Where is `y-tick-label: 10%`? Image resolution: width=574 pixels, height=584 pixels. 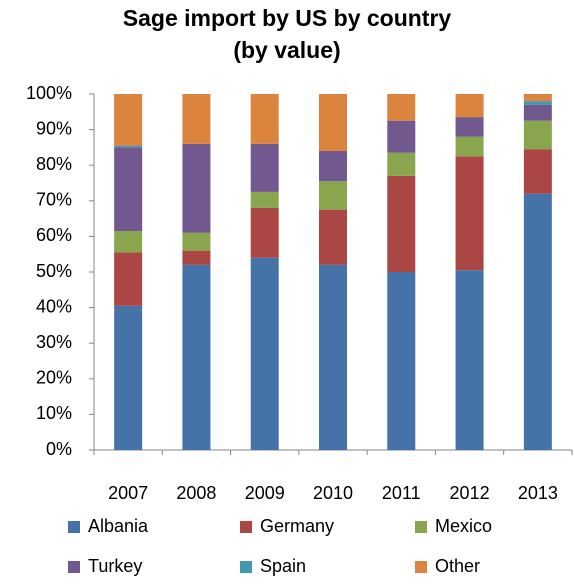 y-tick-label: 10% is located at coordinates (54, 413).